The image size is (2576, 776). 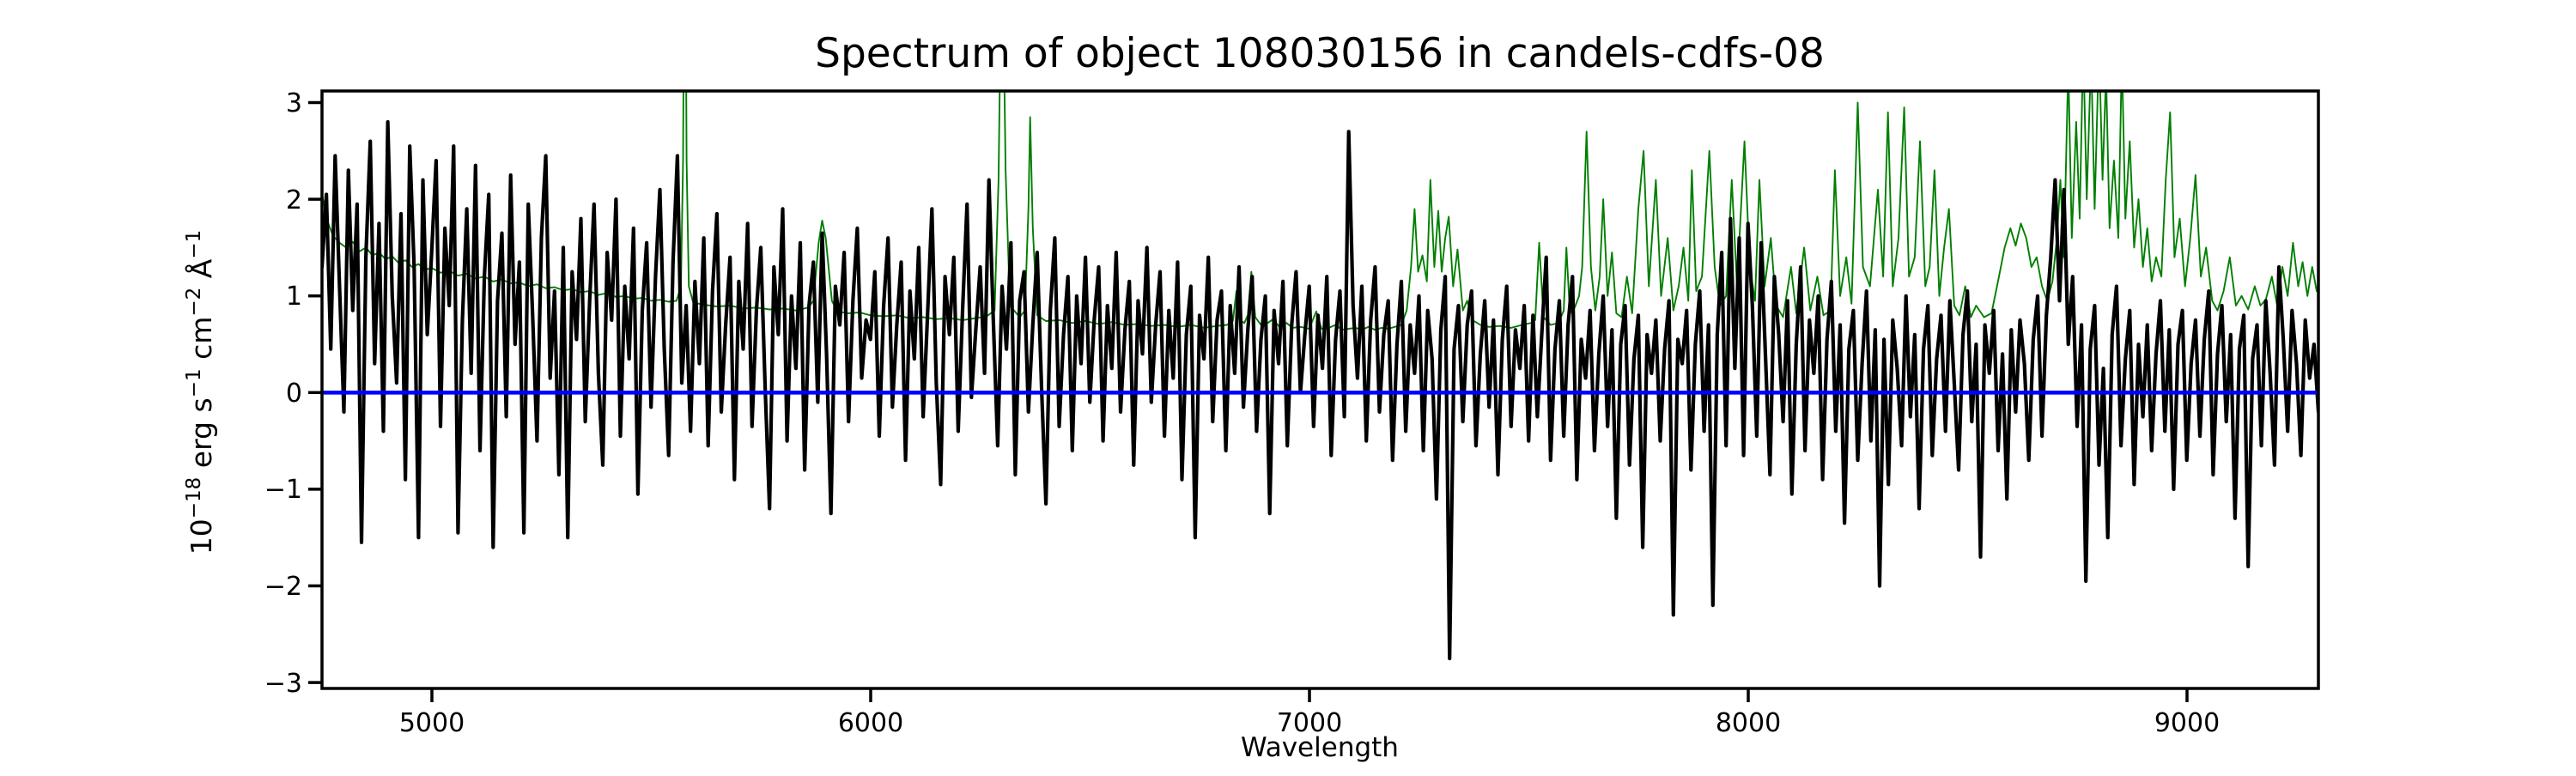 I want to click on y-tick-marks, so click(x=315, y=392).